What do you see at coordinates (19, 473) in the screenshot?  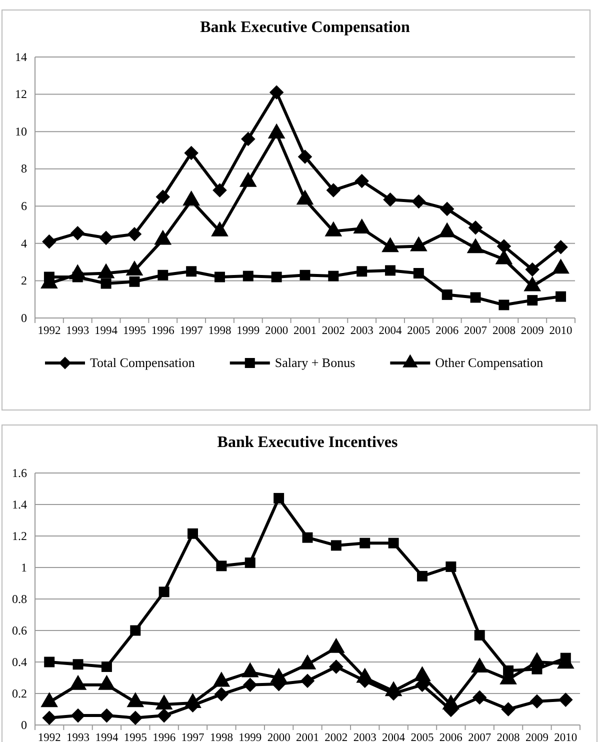 I see `y-tick-label: 1.6` at bounding box center [19, 473].